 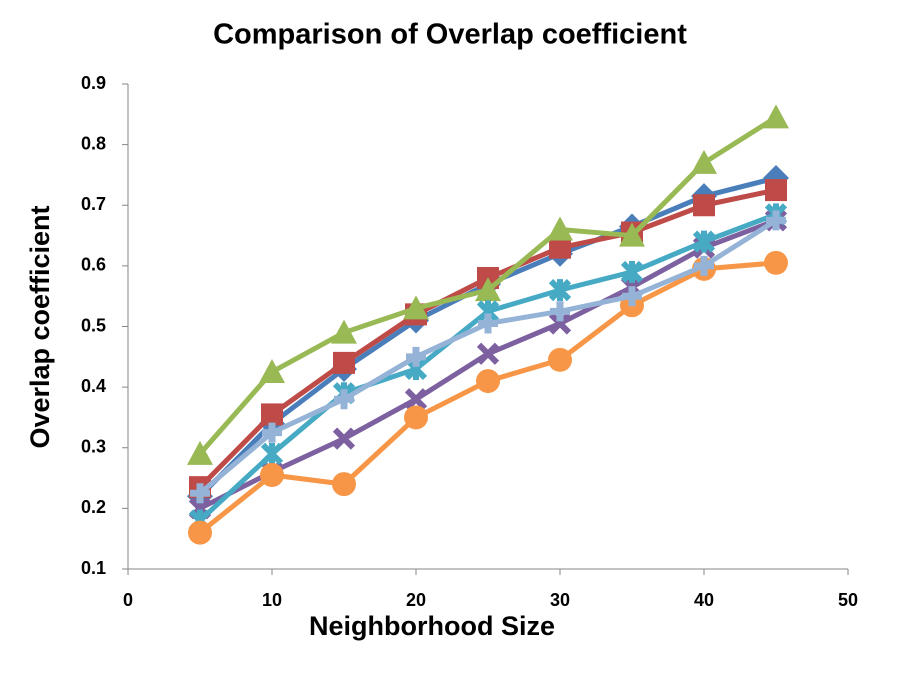 What do you see at coordinates (93, 143) in the screenshot?
I see `y-tick-label: 0.8` at bounding box center [93, 143].